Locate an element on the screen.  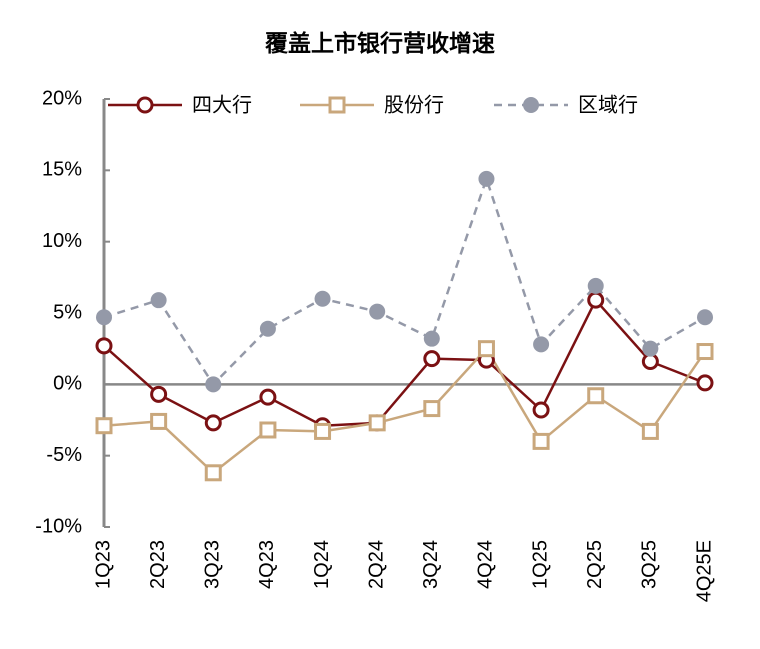
y-tick-label: 5% is located at coordinates (67, 312).